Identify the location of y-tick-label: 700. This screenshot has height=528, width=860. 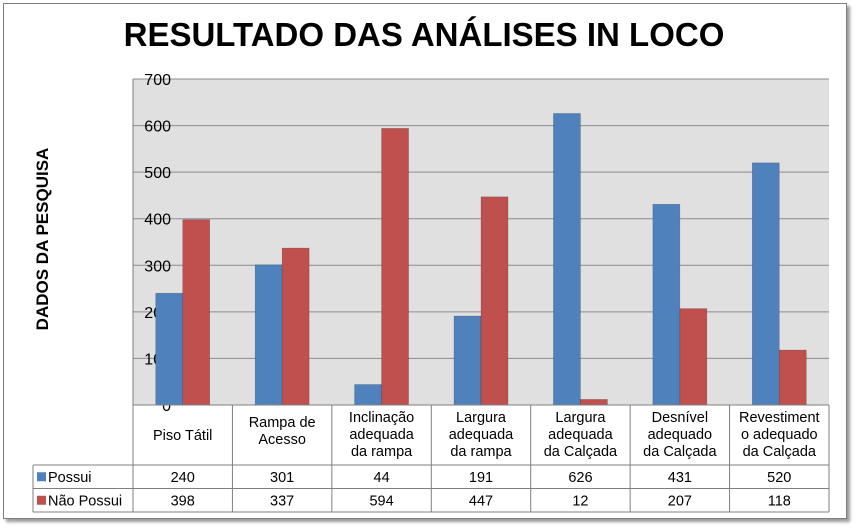
(157, 80).